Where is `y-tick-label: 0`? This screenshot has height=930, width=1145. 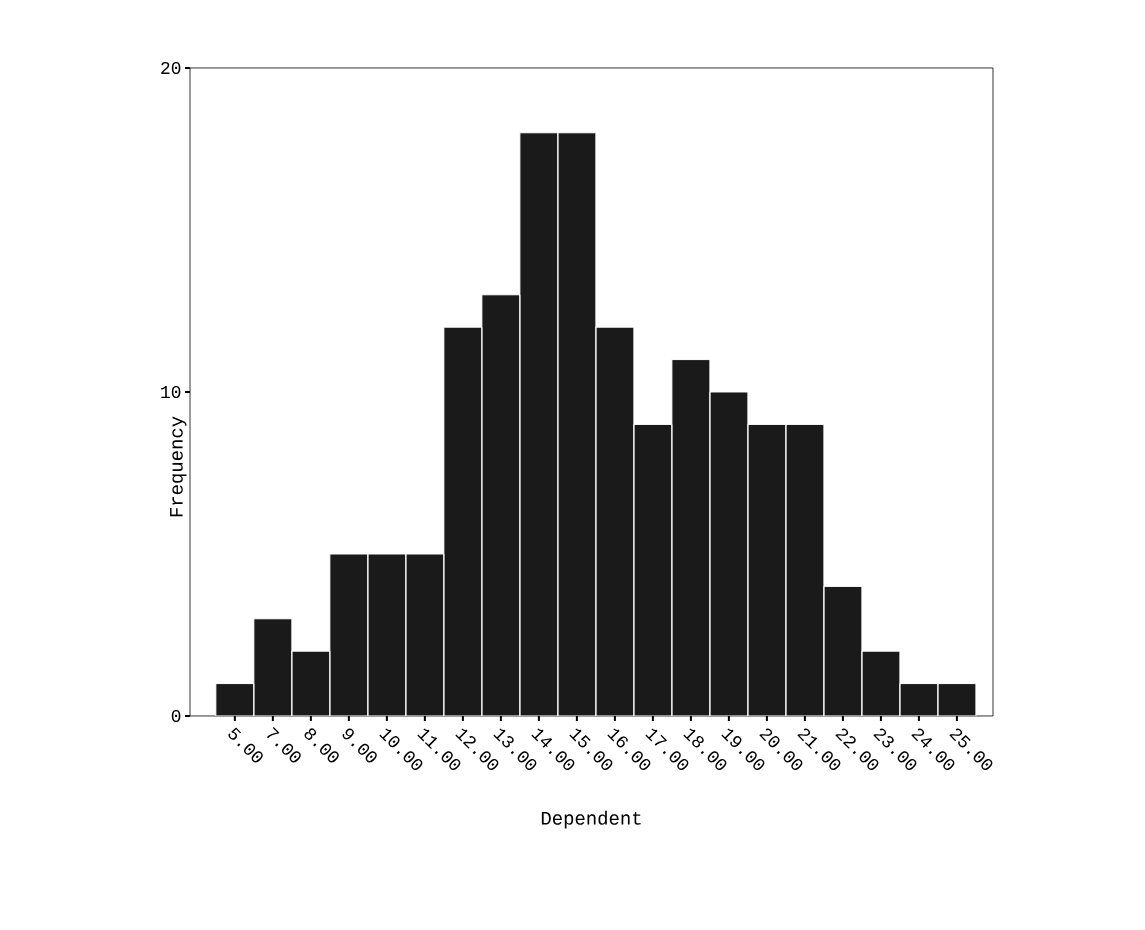
y-tick-label: 0 is located at coordinates (176, 716).